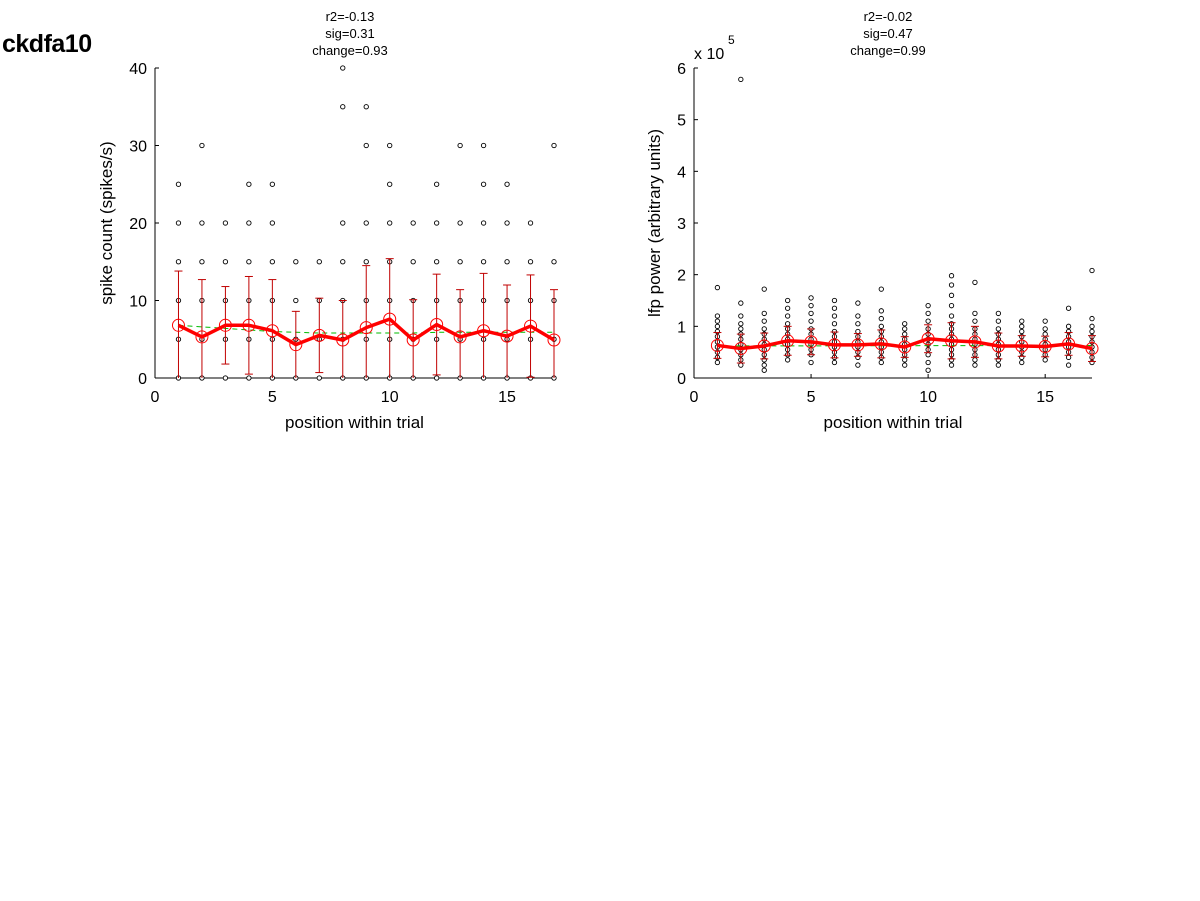  What do you see at coordinates (681, 69) in the screenshot?
I see `y-tick-label: 6` at bounding box center [681, 69].